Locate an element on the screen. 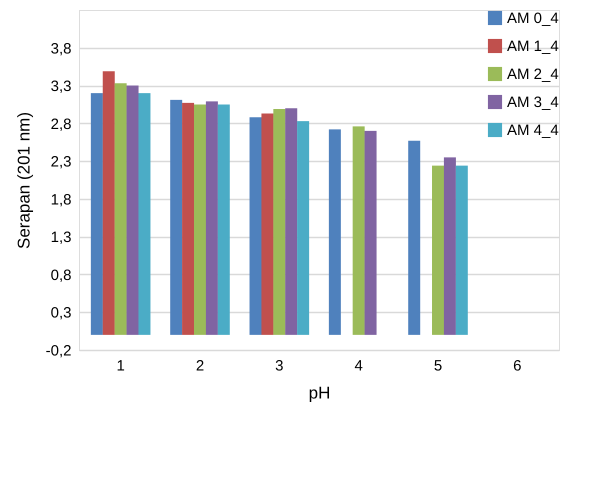 Image resolution: width=616 pixels, height=478 pixels. y-tick-label: 3,3 is located at coordinates (61, 87).